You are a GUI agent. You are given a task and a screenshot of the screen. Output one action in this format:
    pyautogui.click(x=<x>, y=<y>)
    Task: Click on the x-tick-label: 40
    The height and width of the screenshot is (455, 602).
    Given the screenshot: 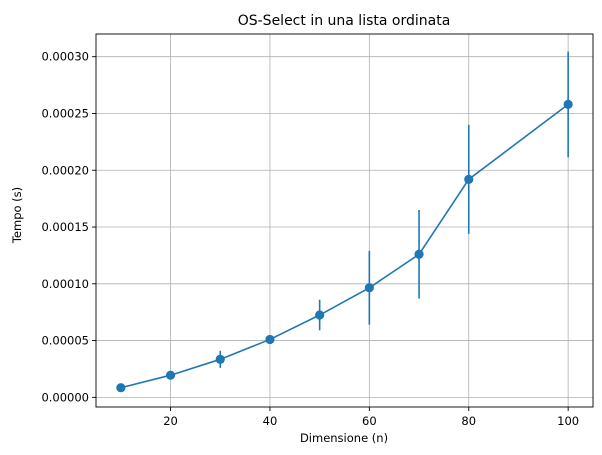 What is the action you would take?
    pyautogui.click(x=270, y=421)
    